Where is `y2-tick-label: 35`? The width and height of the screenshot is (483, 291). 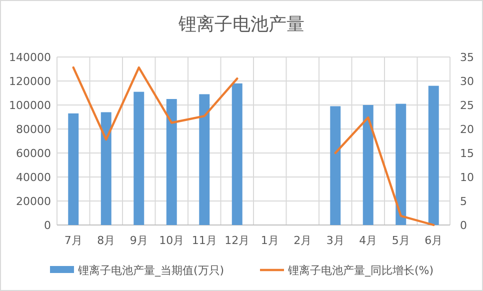 y2-tick-label: 35 is located at coordinates (467, 57).